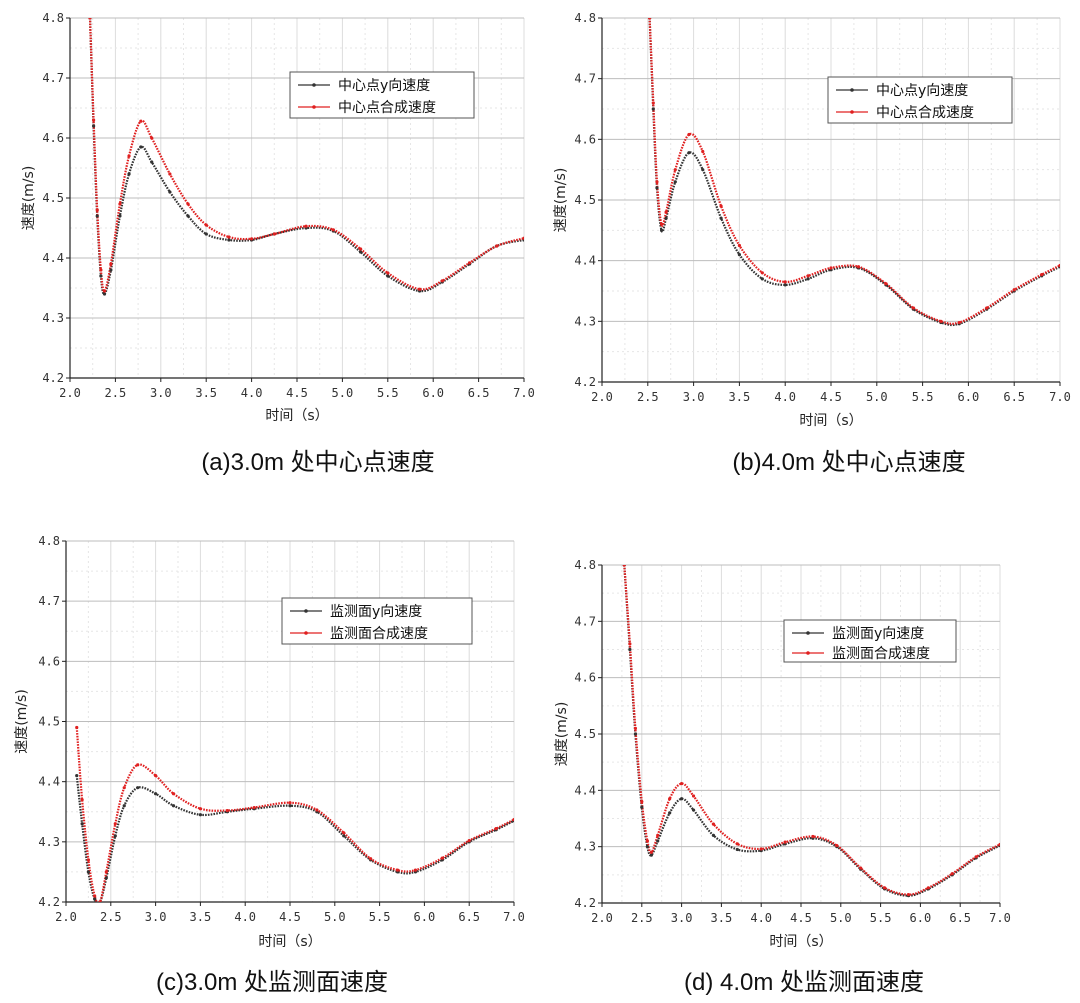  What do you see at coordinates (272, 982) in the screenshot?
I see `panel-caption: (c)3.0m 处监测面速度` at bounding box center [272, 982].